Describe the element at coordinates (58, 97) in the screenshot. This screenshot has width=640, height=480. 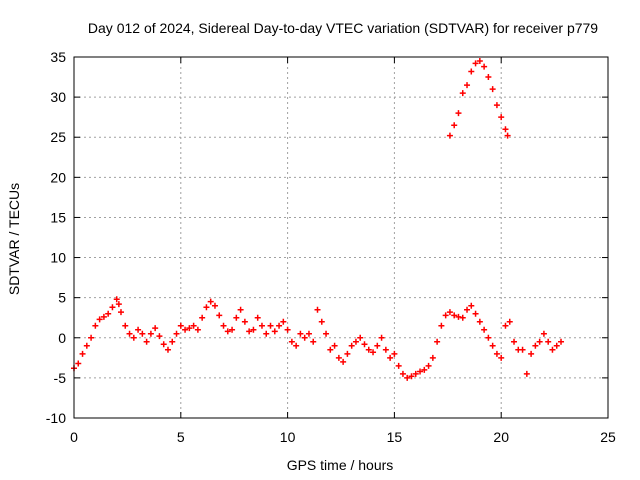
I see `y-tick-label: 30` at that location.